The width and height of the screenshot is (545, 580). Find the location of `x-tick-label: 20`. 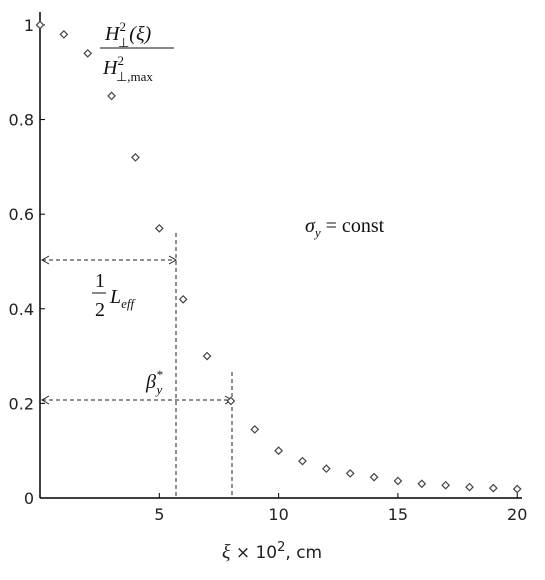

x-tick-label: 20 is located at coordinates (517, 514).